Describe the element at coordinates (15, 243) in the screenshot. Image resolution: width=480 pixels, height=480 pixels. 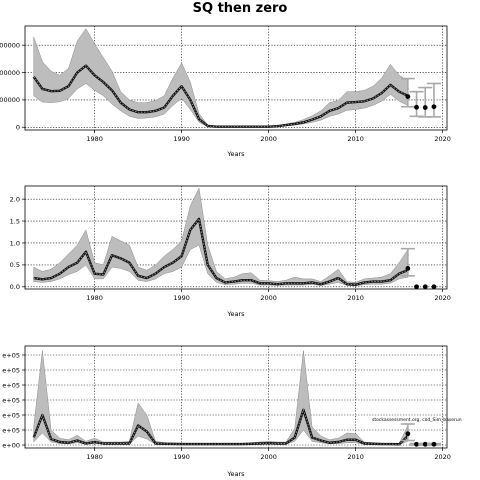
I see `y-tick-label: 1.0` at that location.